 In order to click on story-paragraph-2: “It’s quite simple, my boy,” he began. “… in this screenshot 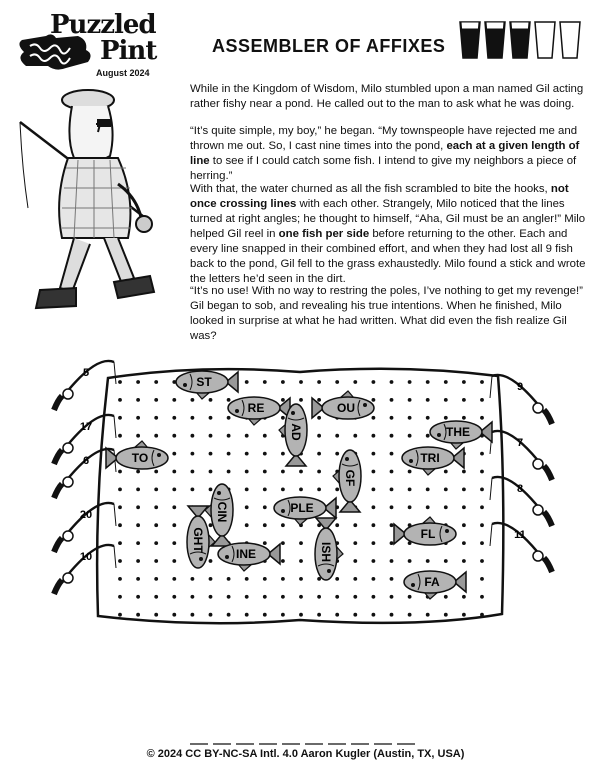, I will do `click(385, 153)`.